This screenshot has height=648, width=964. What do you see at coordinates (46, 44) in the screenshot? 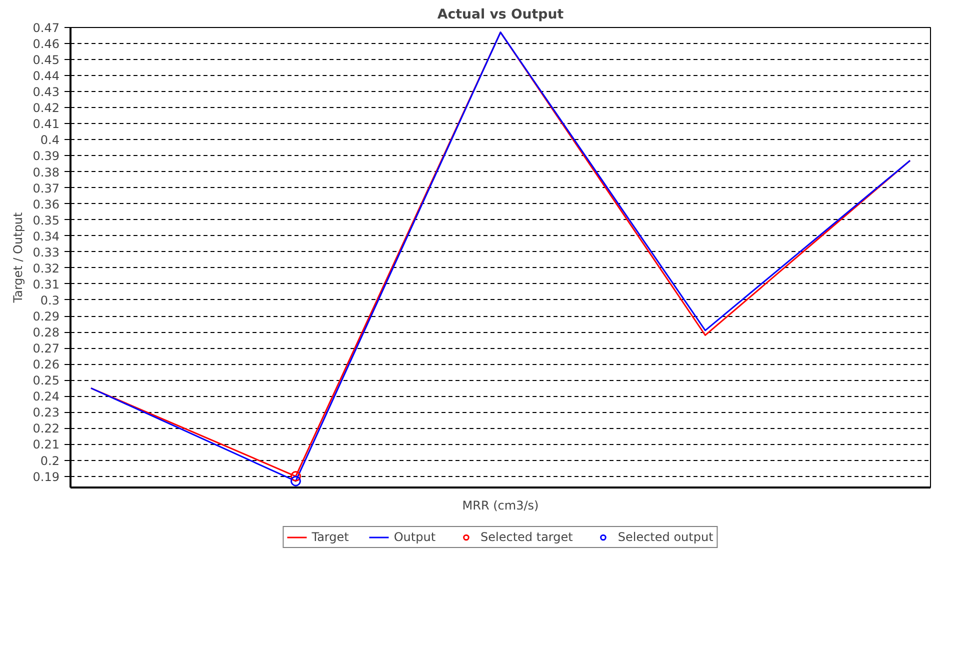
I see `y-tick-label: 0.46` at bounding box center [46, 44].